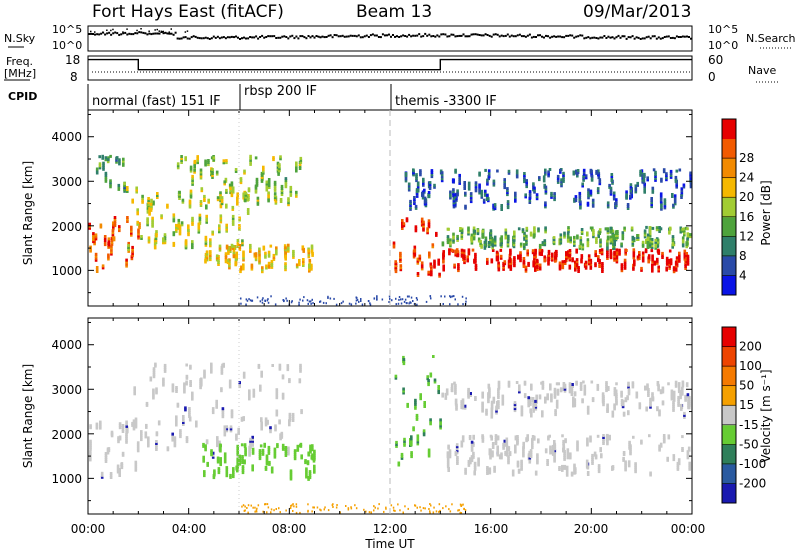 The height and width of the screenshot is (554, 800). I want to click on power-colorbar-label-2: 12, so click(746, 236).